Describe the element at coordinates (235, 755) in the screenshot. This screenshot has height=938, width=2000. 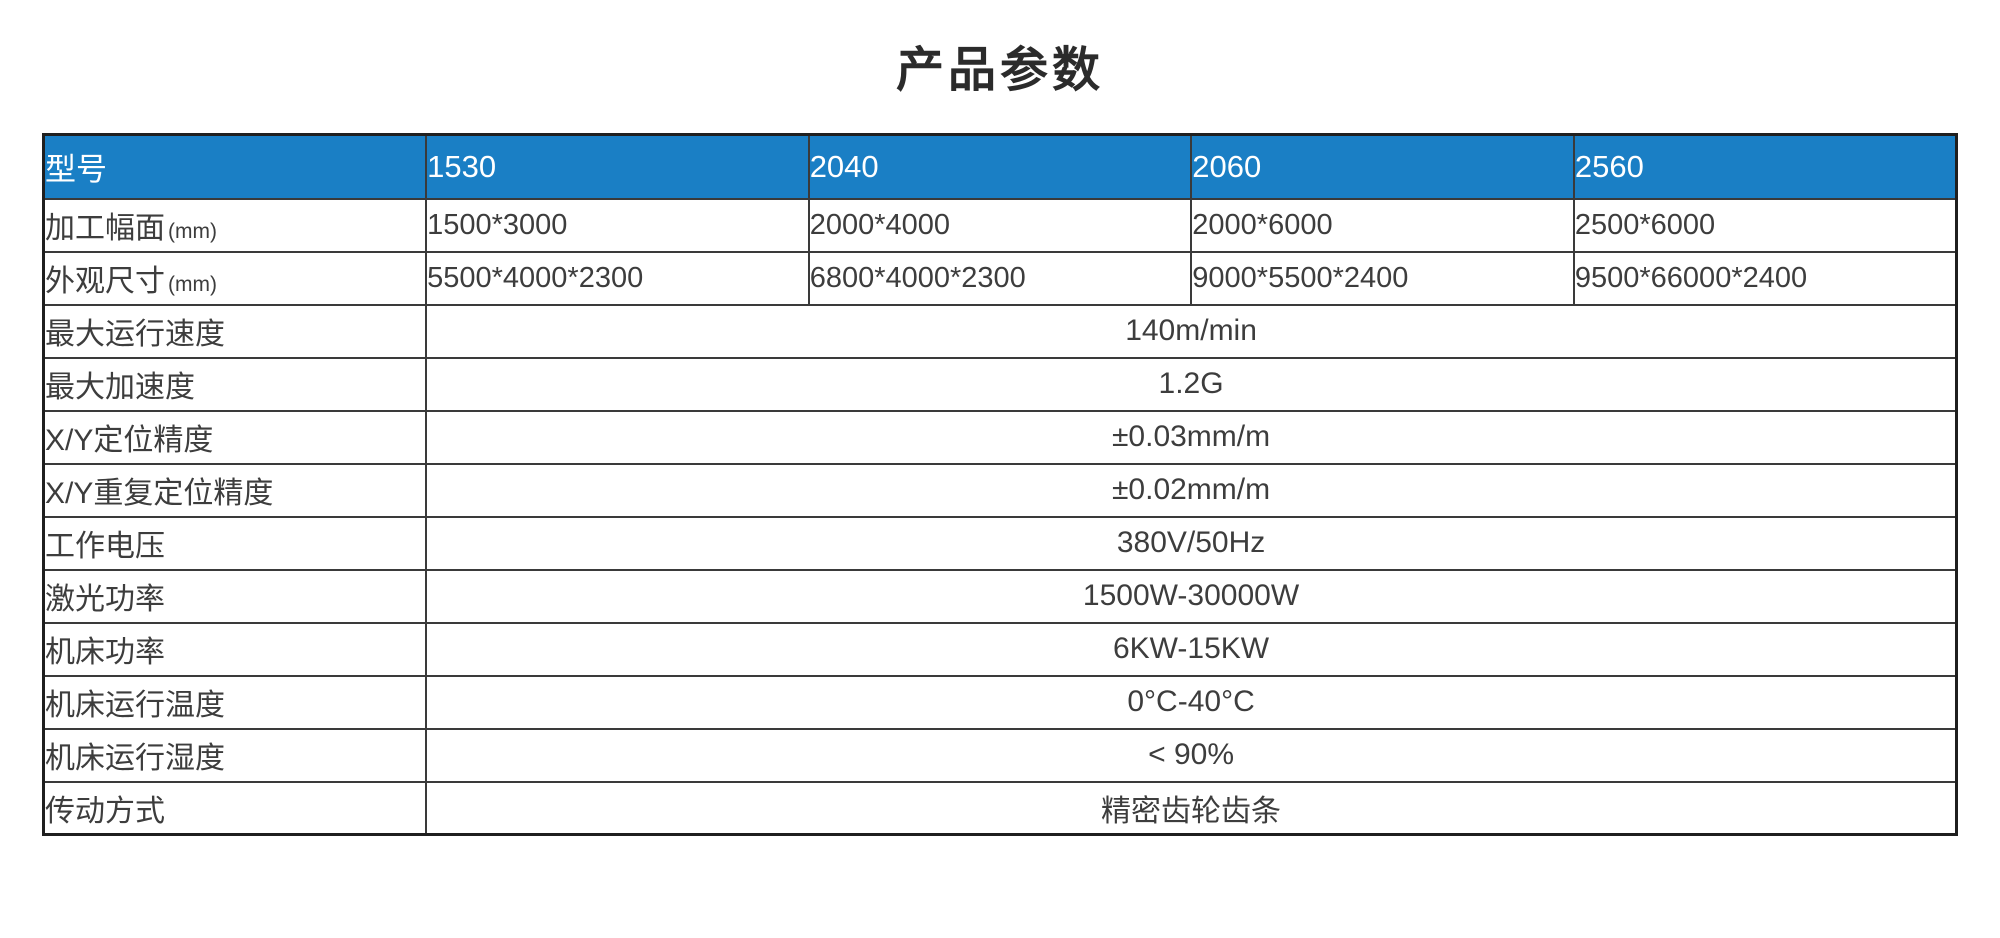
I see `row-label: 机床运行湿度` at that location.